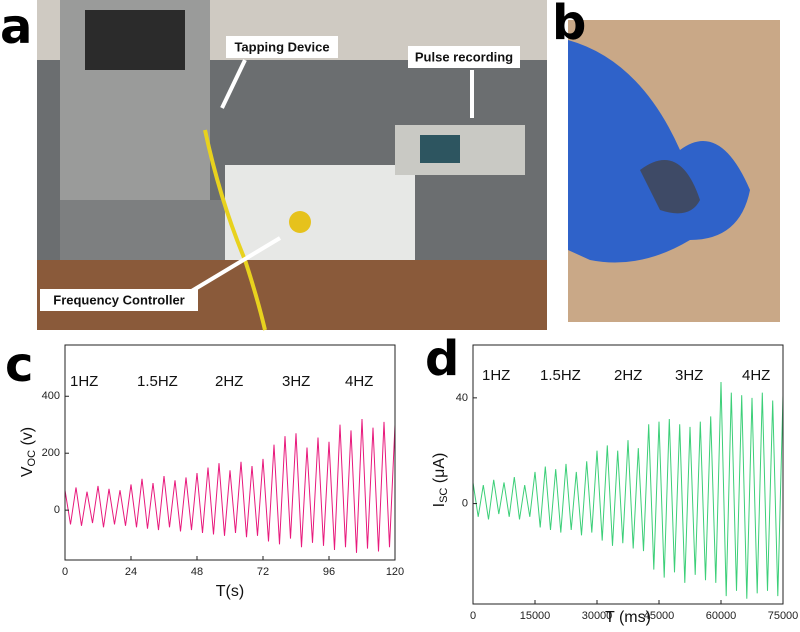 This screenshot has height=632, width=800. What do you see at coordinates (197, 572) in the screenshot?
I see `x-tick-label: 48` at bounding box center [197, 572].